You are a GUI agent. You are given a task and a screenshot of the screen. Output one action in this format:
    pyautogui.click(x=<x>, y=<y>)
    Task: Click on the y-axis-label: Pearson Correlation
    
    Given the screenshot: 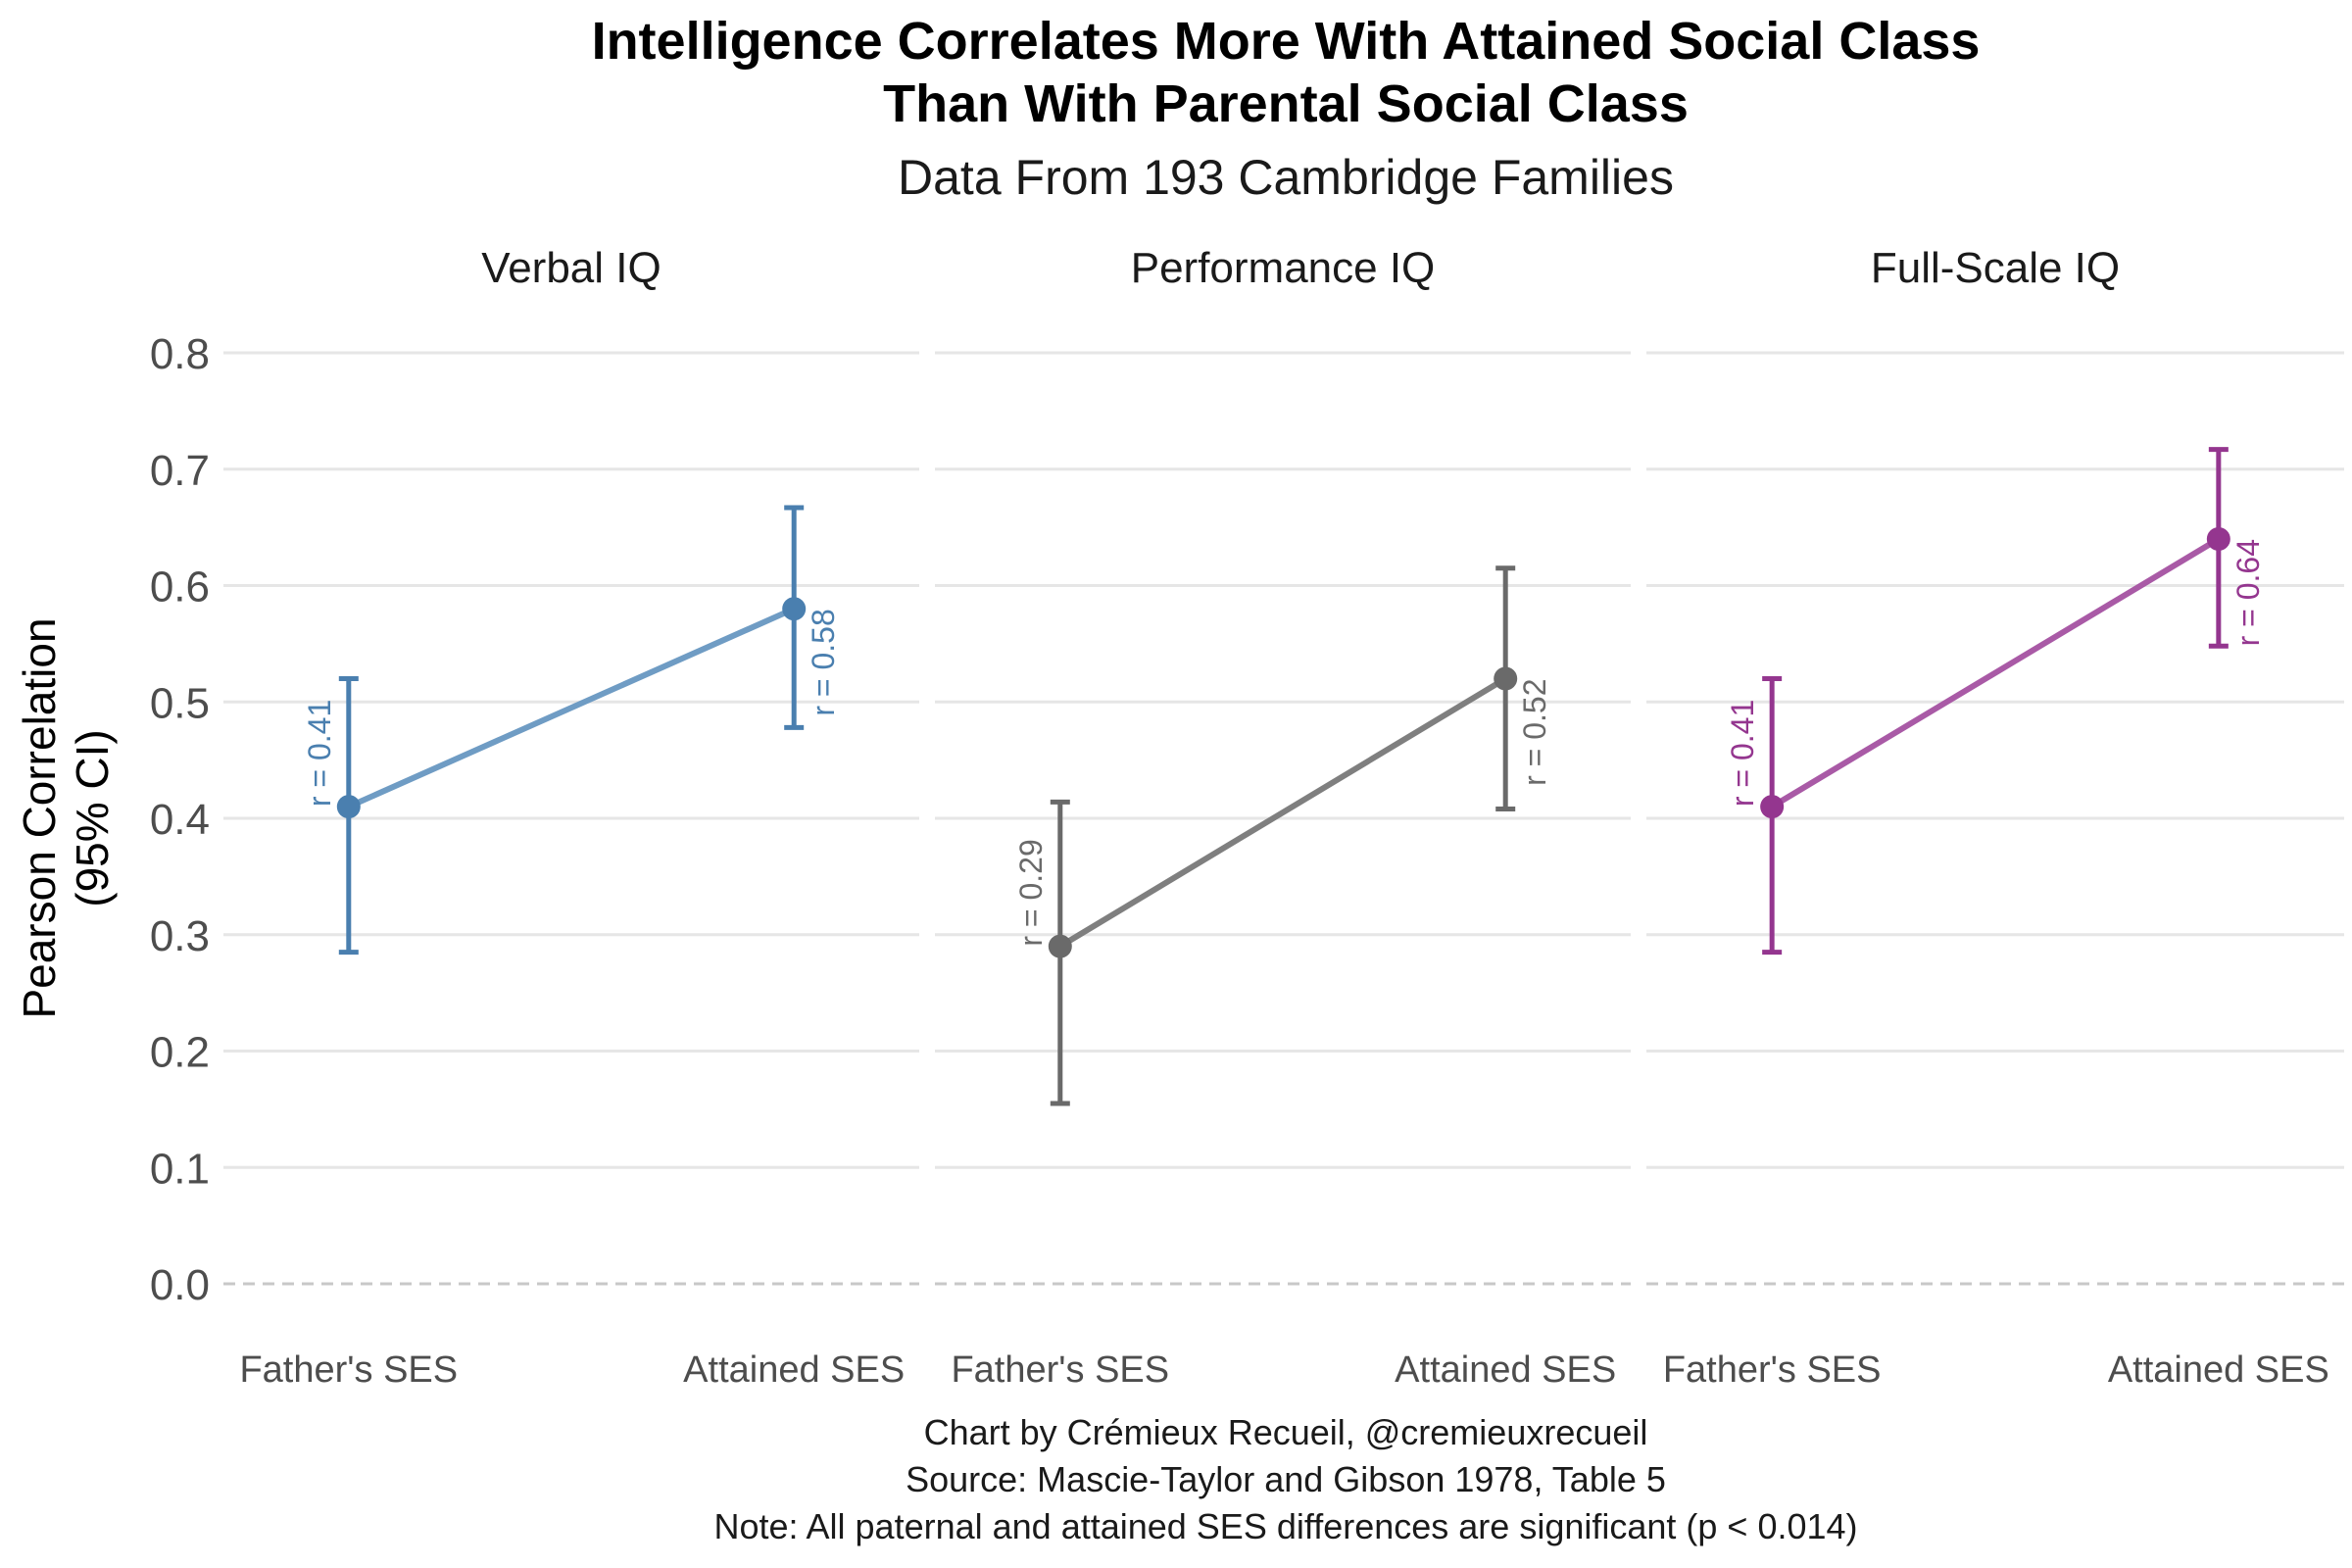 What is the action you would take?
    pyautogui.click(x=39, y=817)
    